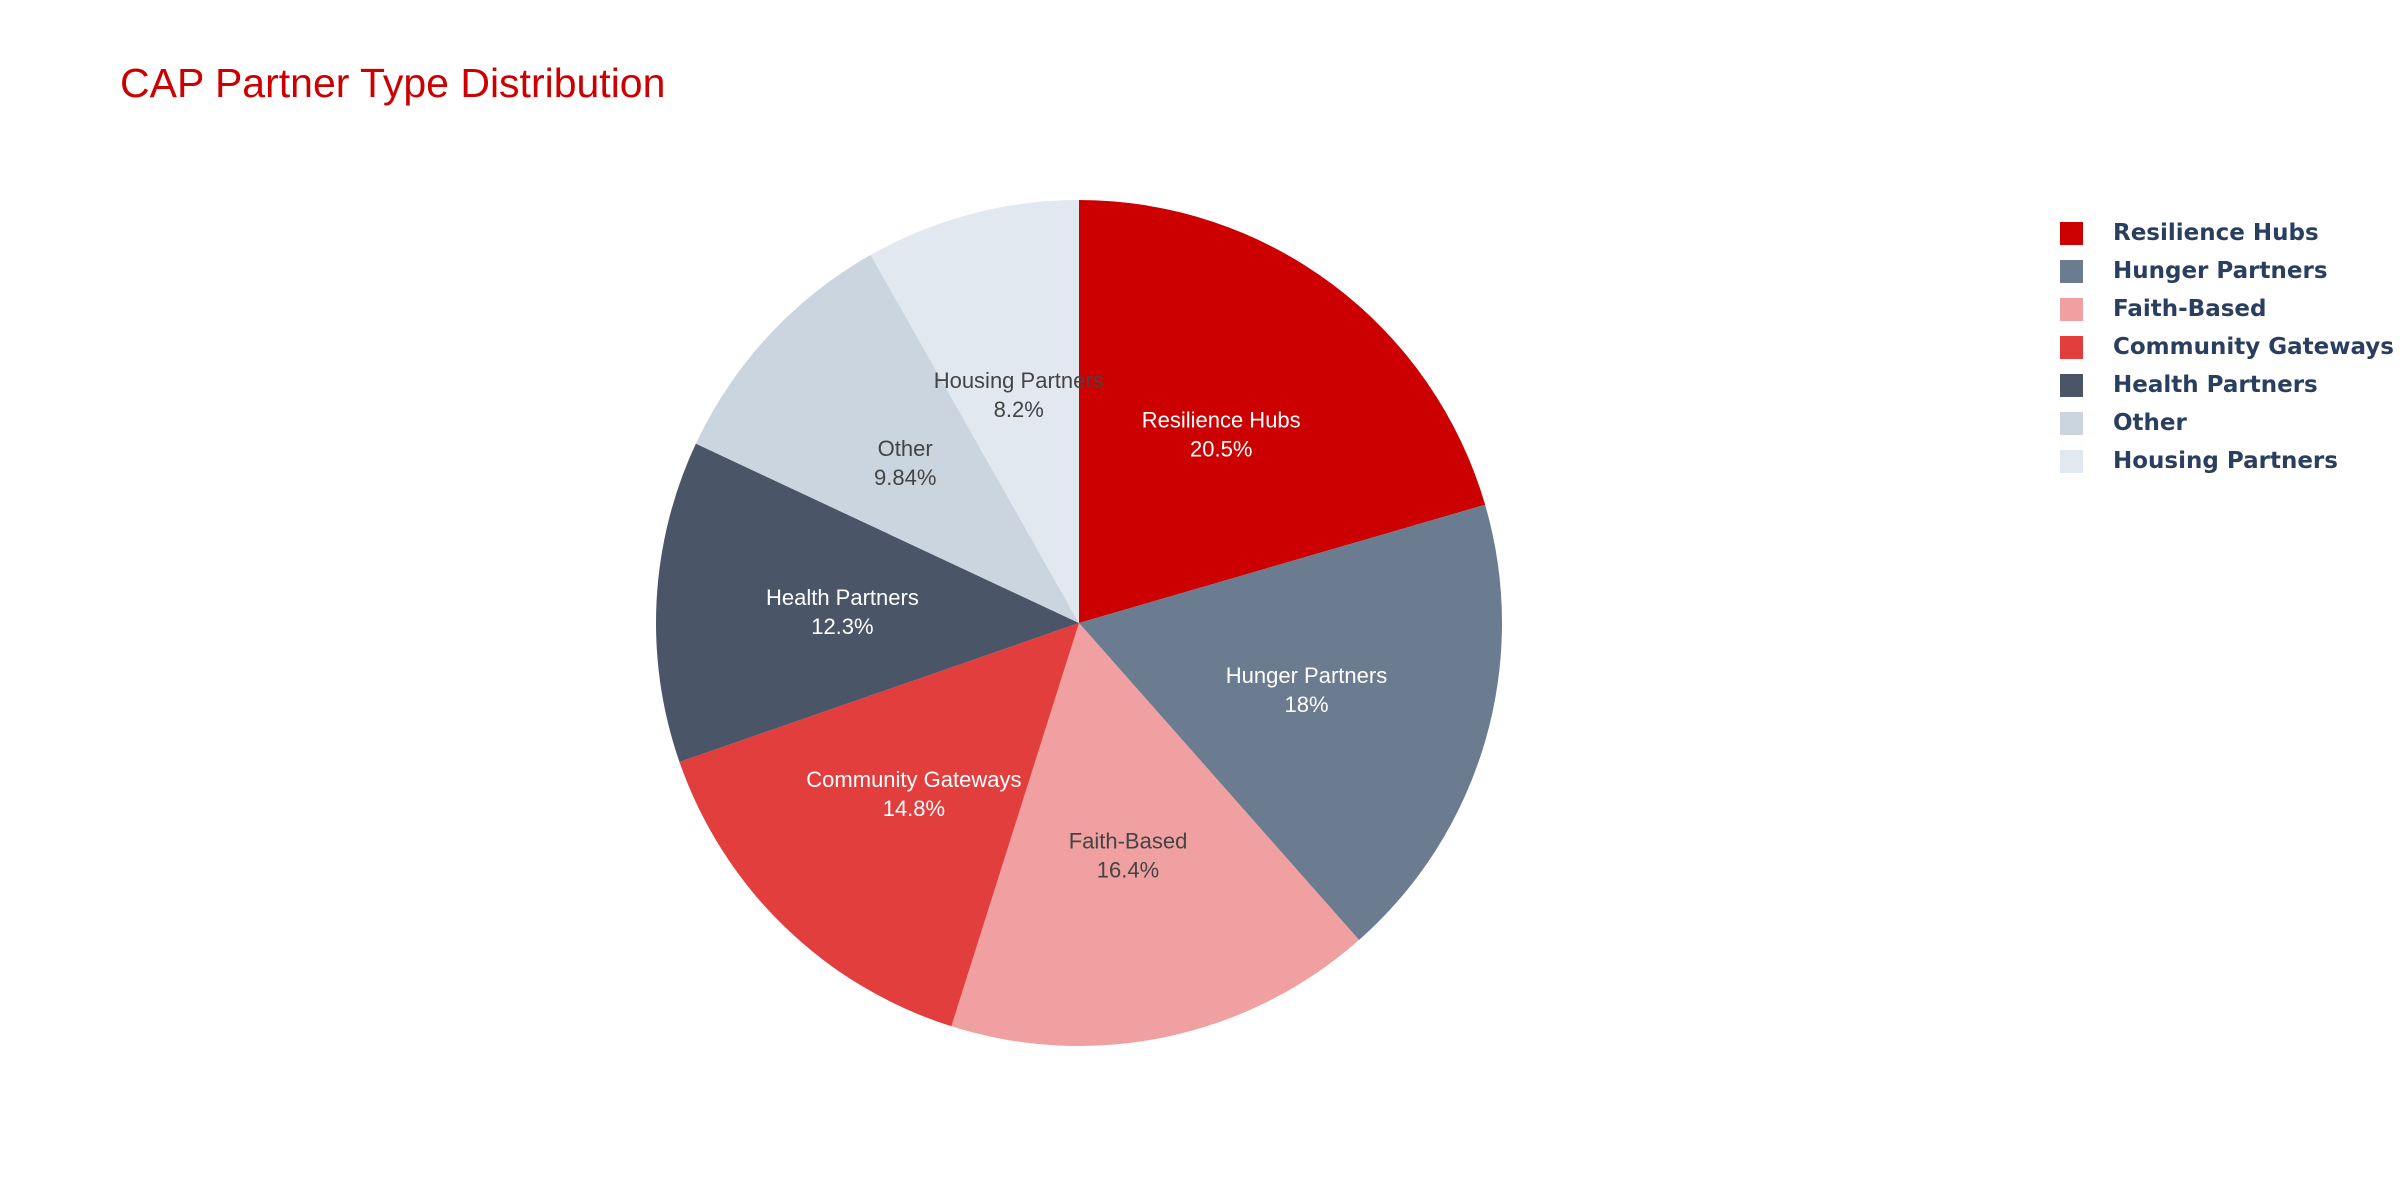 The width and height of the screenshot is (2400, 1200). Describe the element at coordinates (905, 448) in the screenshot. I see `slice-name: Other` at that location.